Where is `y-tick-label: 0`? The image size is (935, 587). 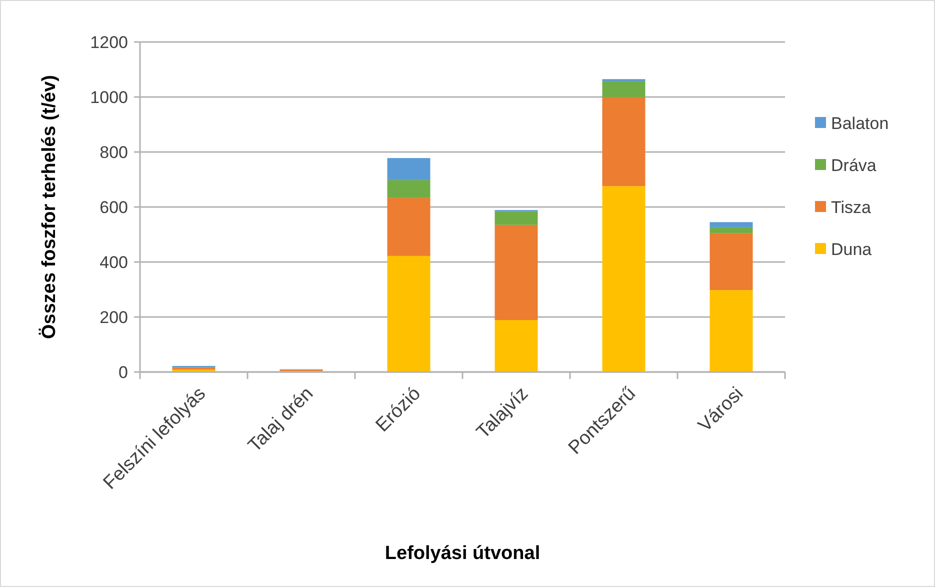 y-tick-label: 0 is located at coordinates (123, 372).